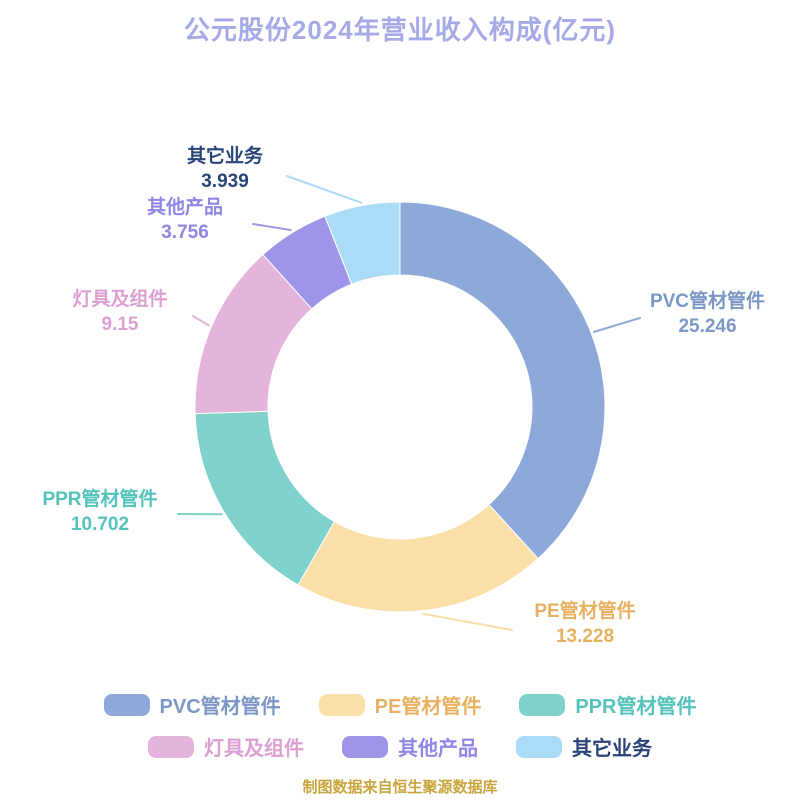 The height and width of the screenshot is (800, 800). I want to click on slice-label-value: 9.15, so click(120, 324).